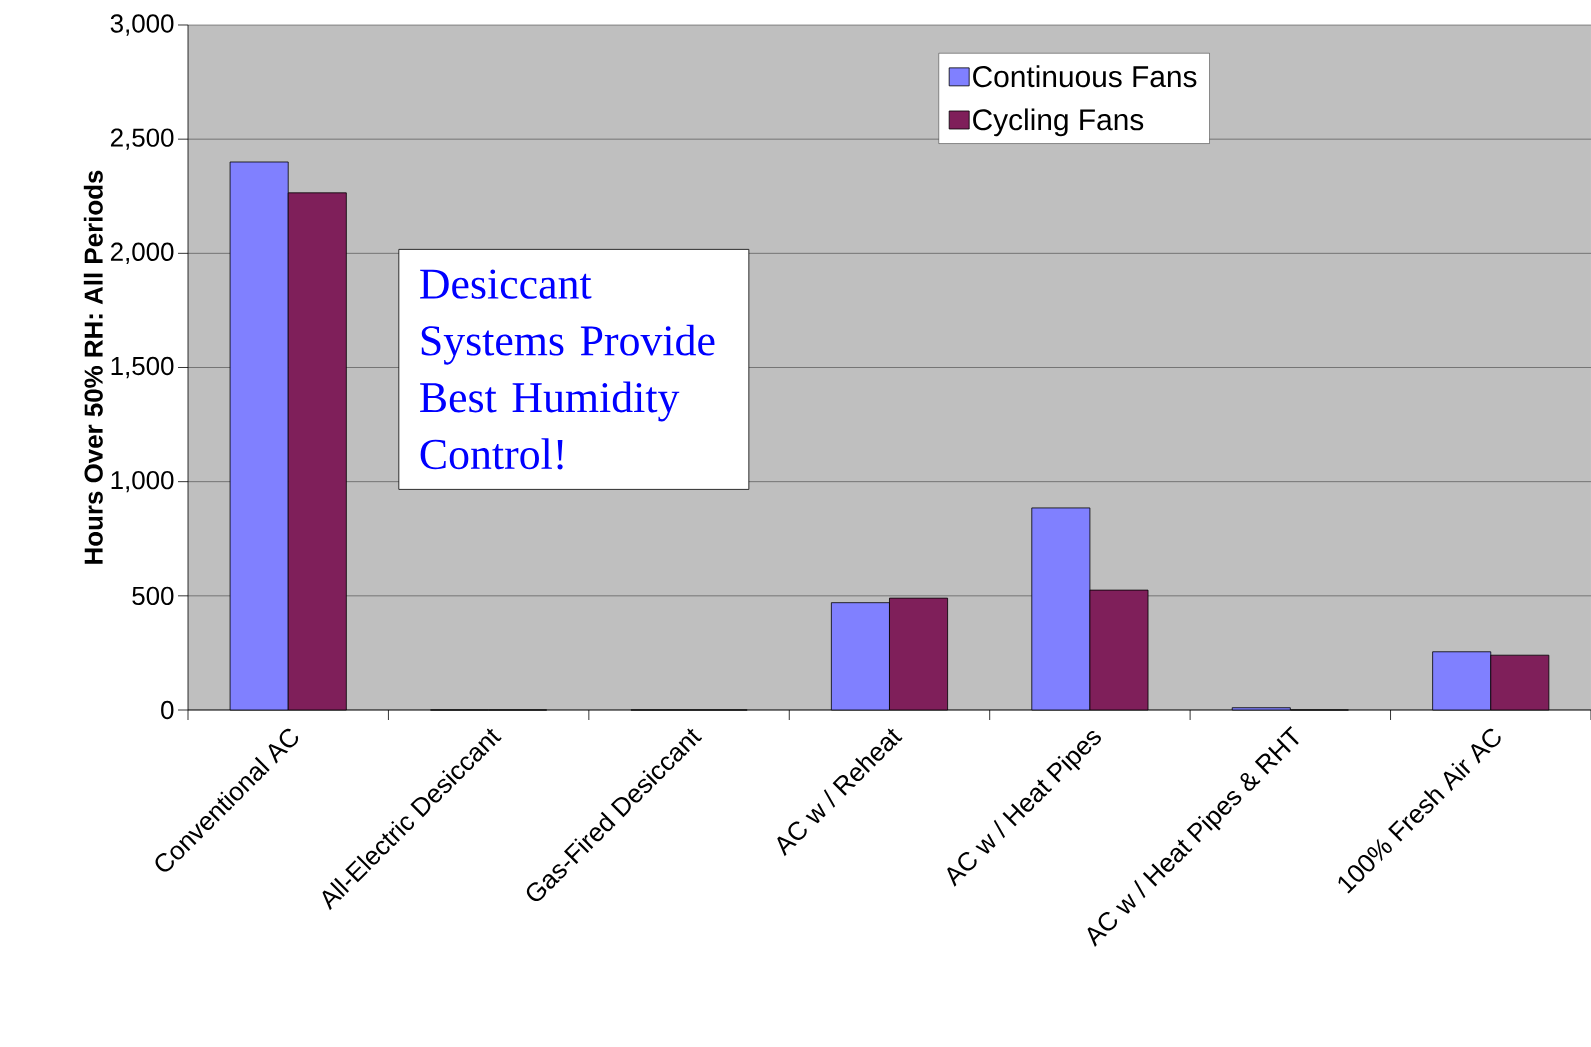 The width and height of the screenshot is (1591, 1047). Describe the element at coordinates (1058, 122) in the screenshot. I see `legend-label: Cycling Fans` at that location.